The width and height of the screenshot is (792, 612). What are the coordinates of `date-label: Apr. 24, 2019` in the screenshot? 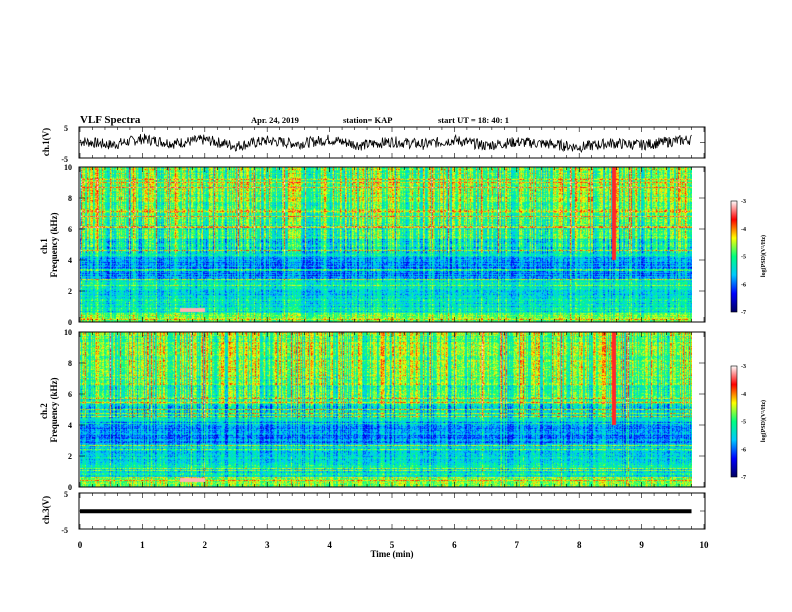 It's located at (275, 120).